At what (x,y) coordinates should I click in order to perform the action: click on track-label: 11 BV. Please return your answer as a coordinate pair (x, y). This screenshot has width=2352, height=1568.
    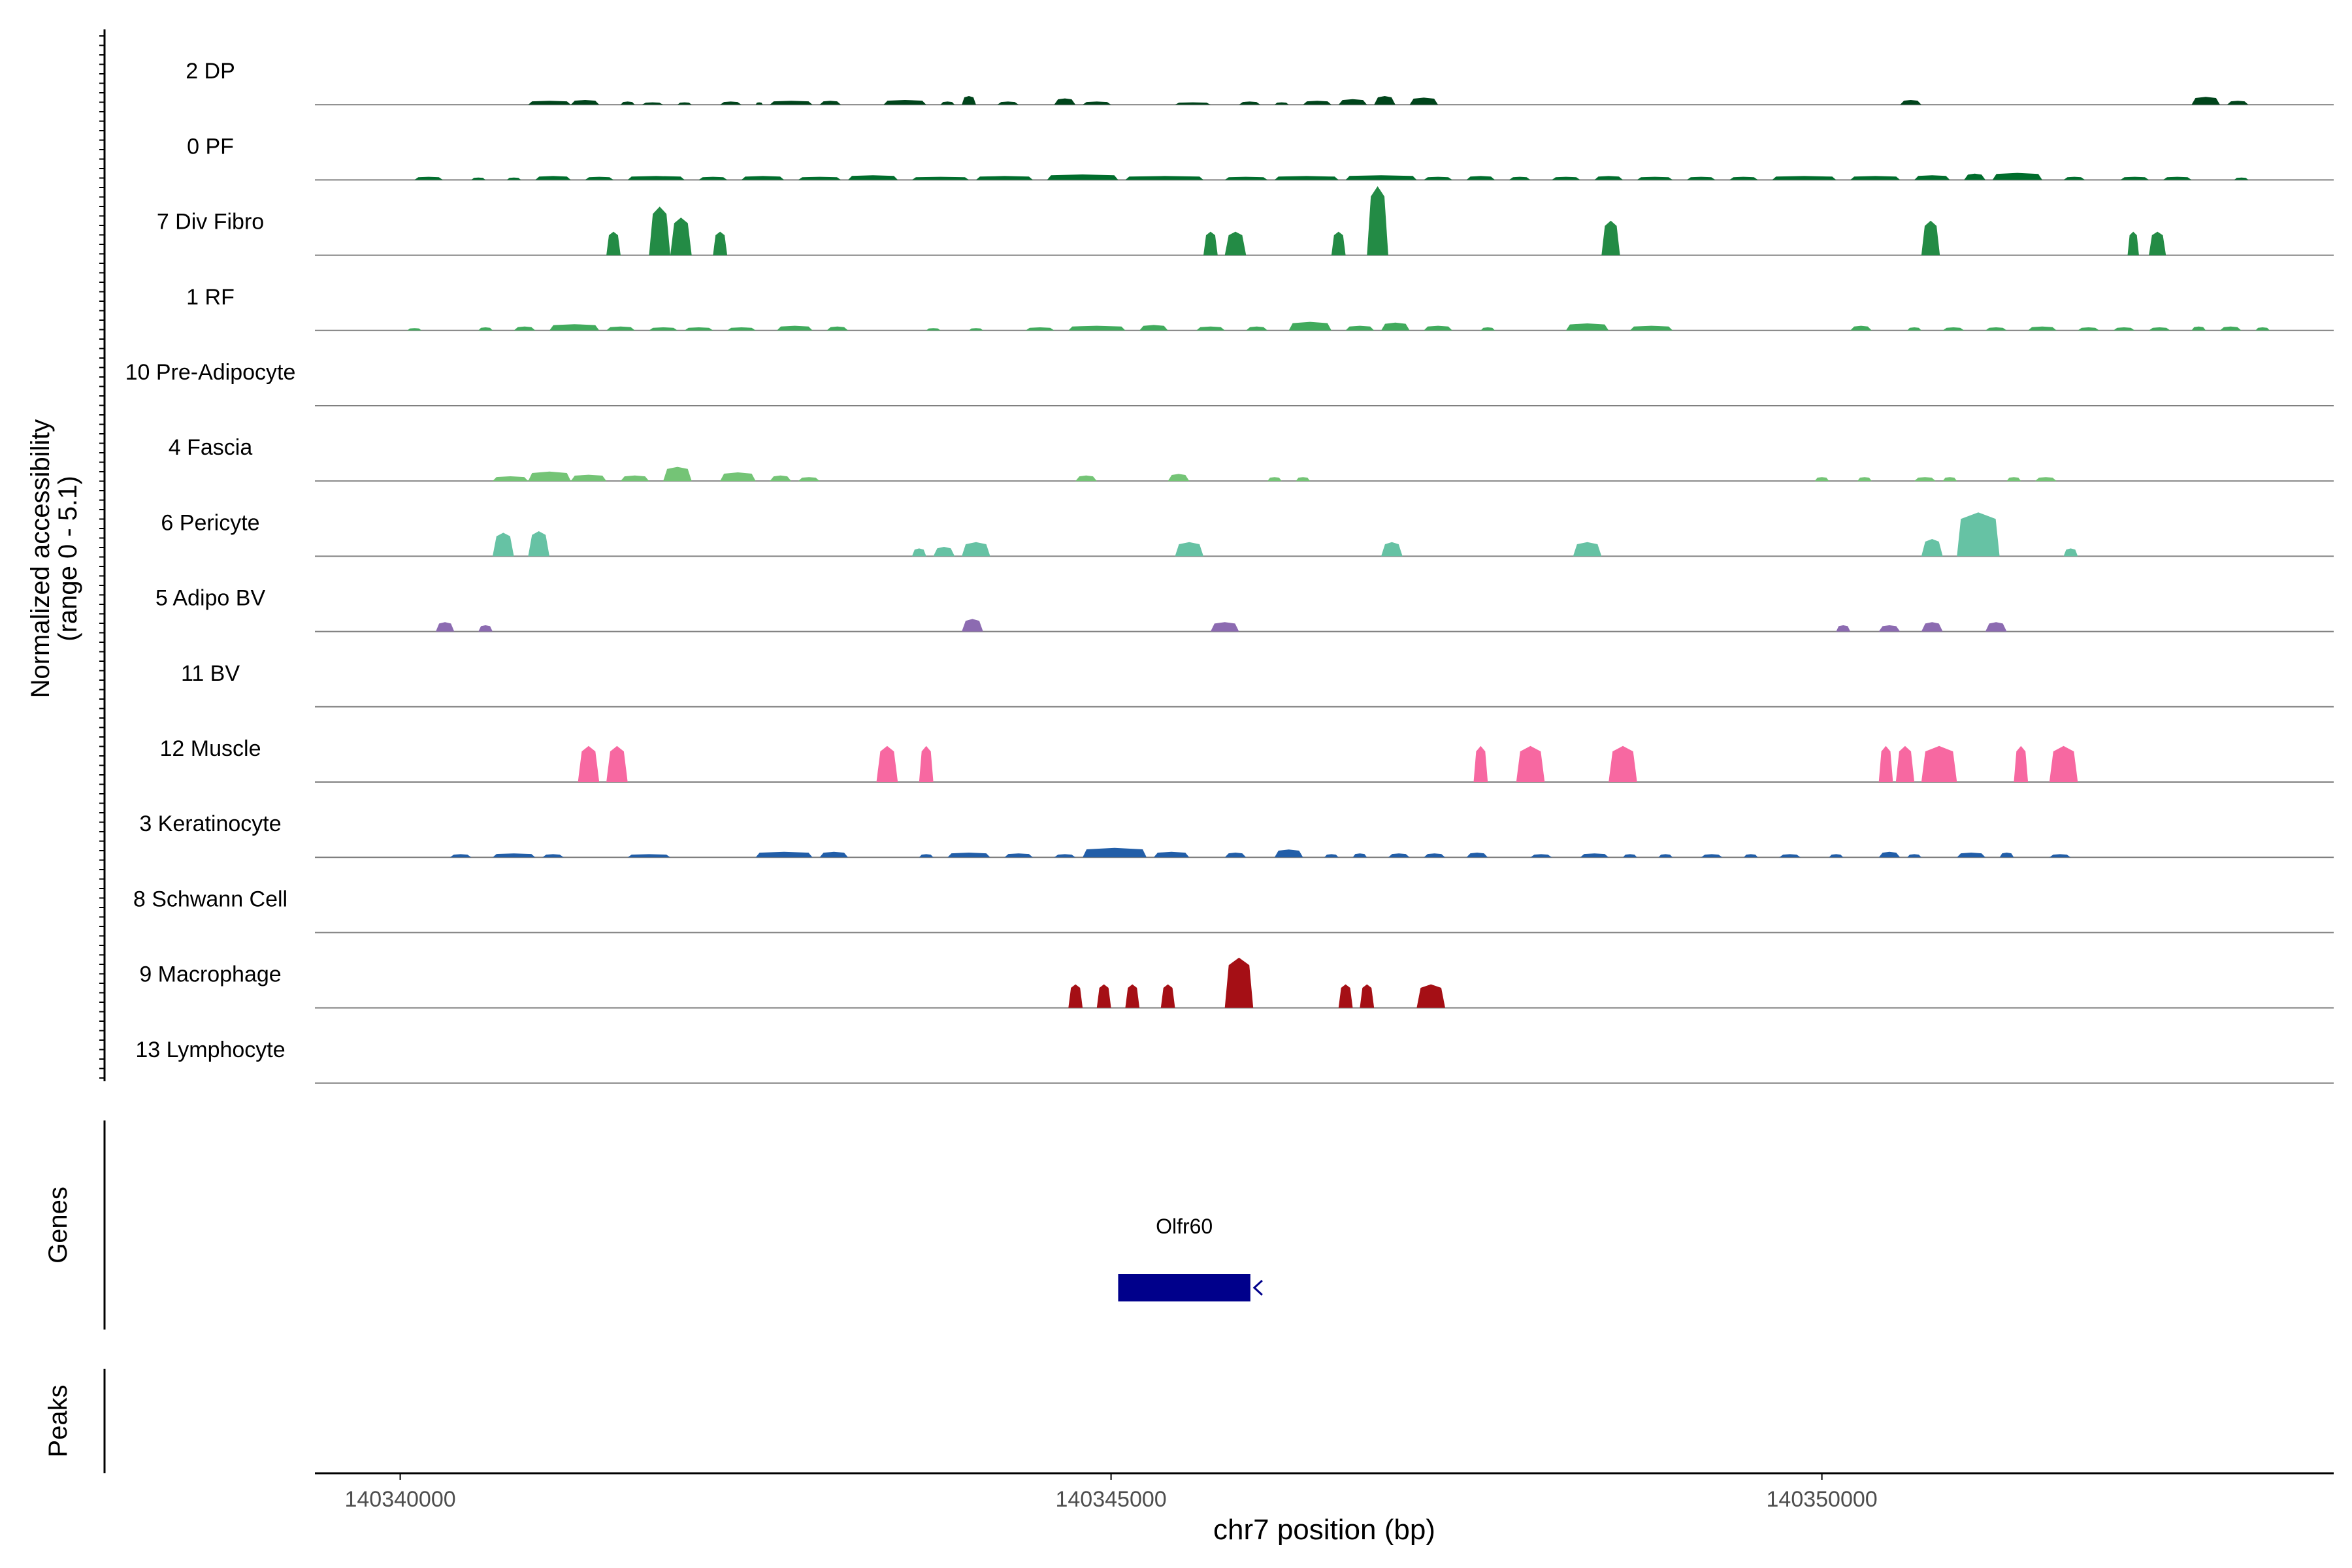
    Looking at the image, I should click on (210, 673).